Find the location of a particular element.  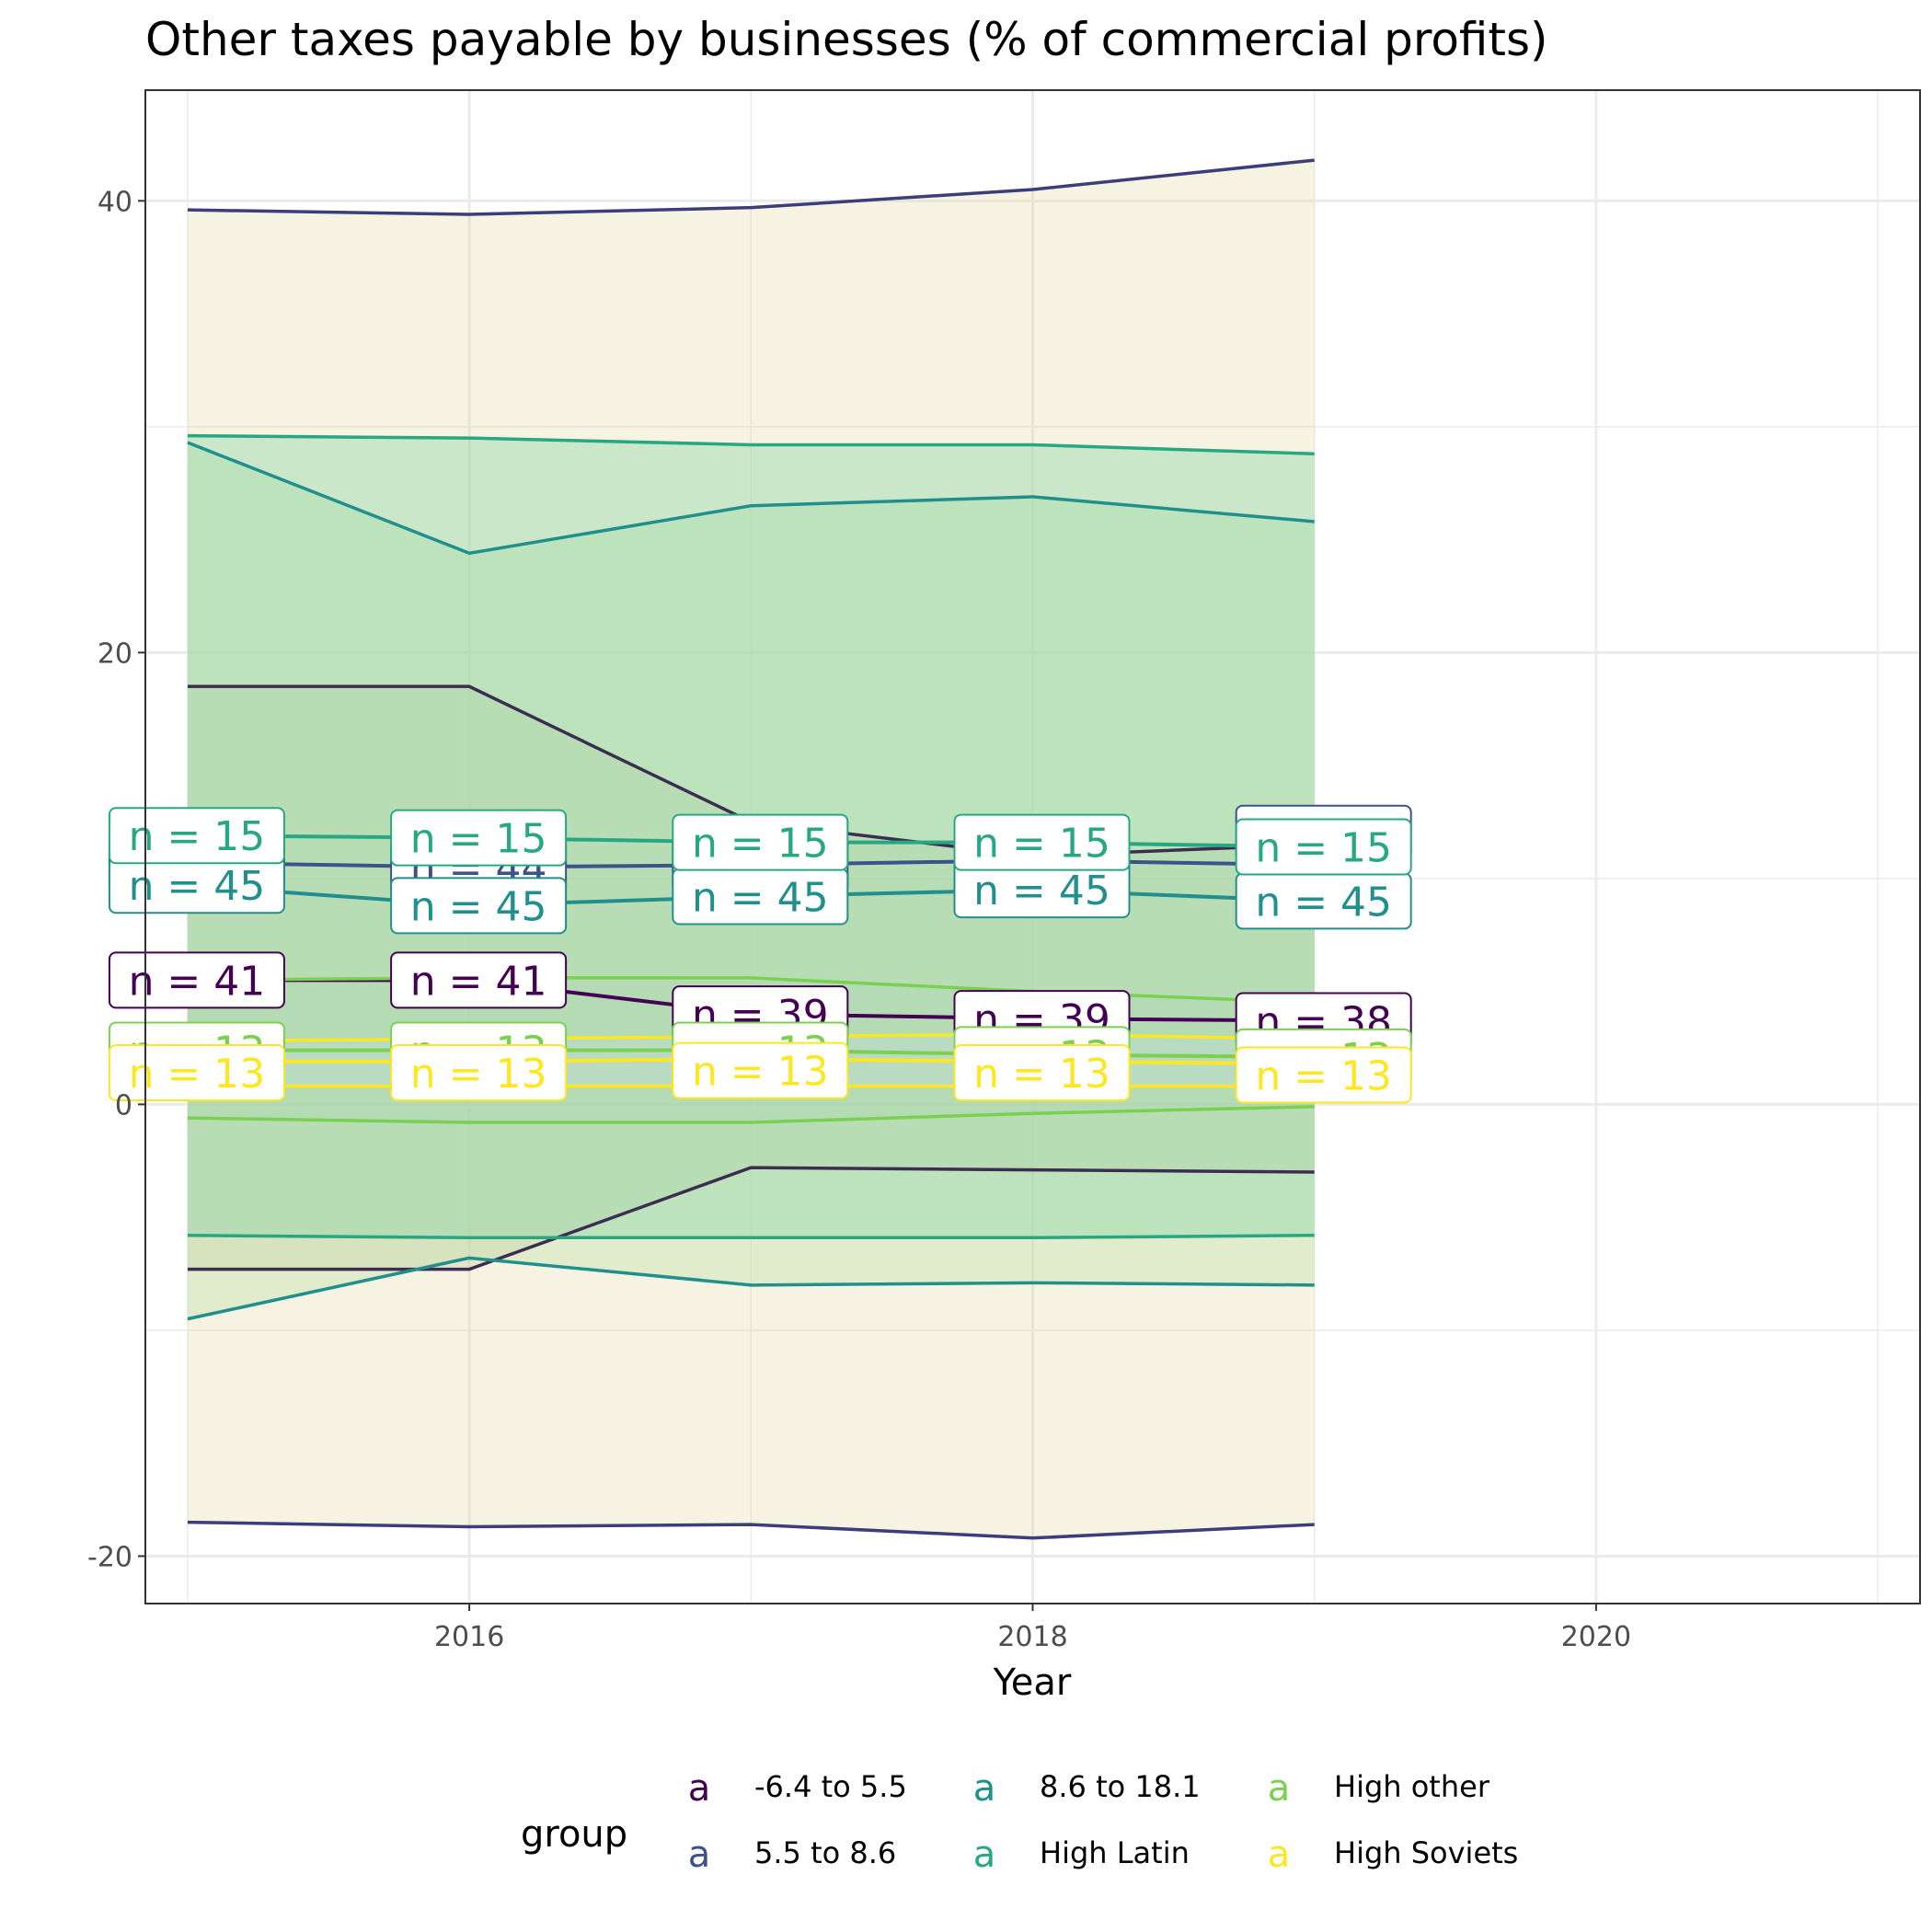

legend-label: High Soviets is located at coordinates (1426, 1852).